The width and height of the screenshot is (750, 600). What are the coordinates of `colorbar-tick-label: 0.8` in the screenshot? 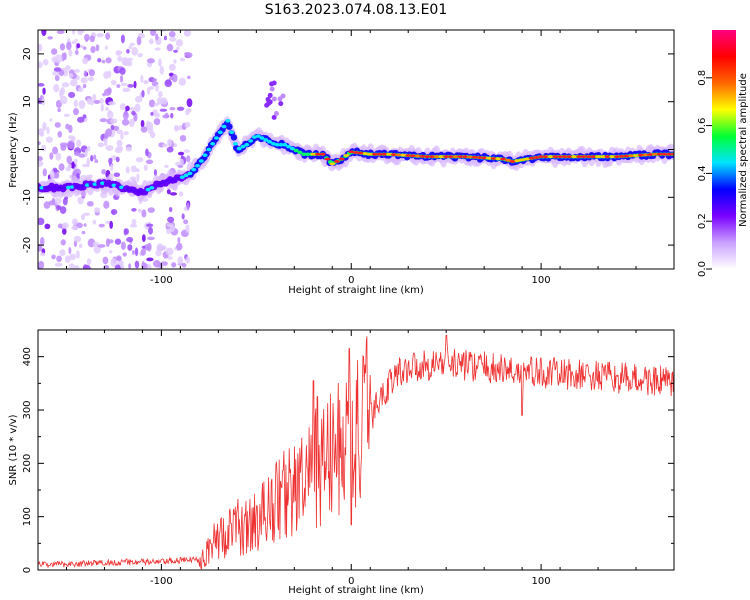 It's located at (702, 78).